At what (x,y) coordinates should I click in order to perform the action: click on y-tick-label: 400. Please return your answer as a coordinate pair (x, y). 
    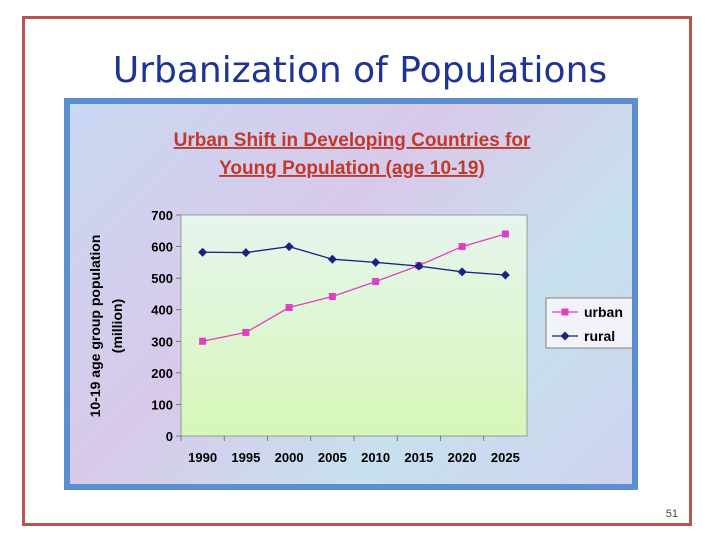
    Looking at the image, I should click on (162, 310).